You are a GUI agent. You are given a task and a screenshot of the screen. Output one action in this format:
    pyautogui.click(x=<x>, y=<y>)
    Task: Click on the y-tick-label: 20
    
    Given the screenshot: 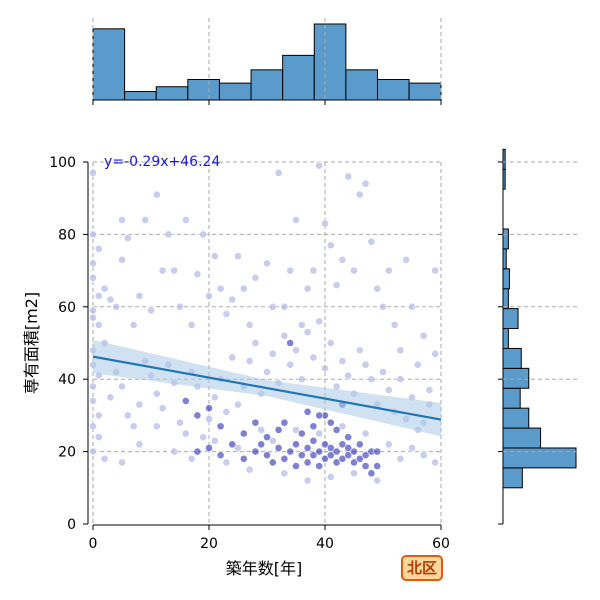 What is the action you would take?
    pyautogui.click(x=67, y=453)
    